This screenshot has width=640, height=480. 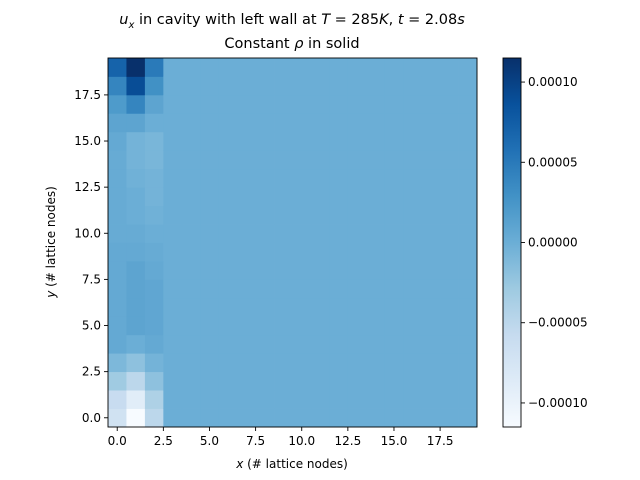 I want to click on x-tick-label: 17.5, so click(x=440, y=441).